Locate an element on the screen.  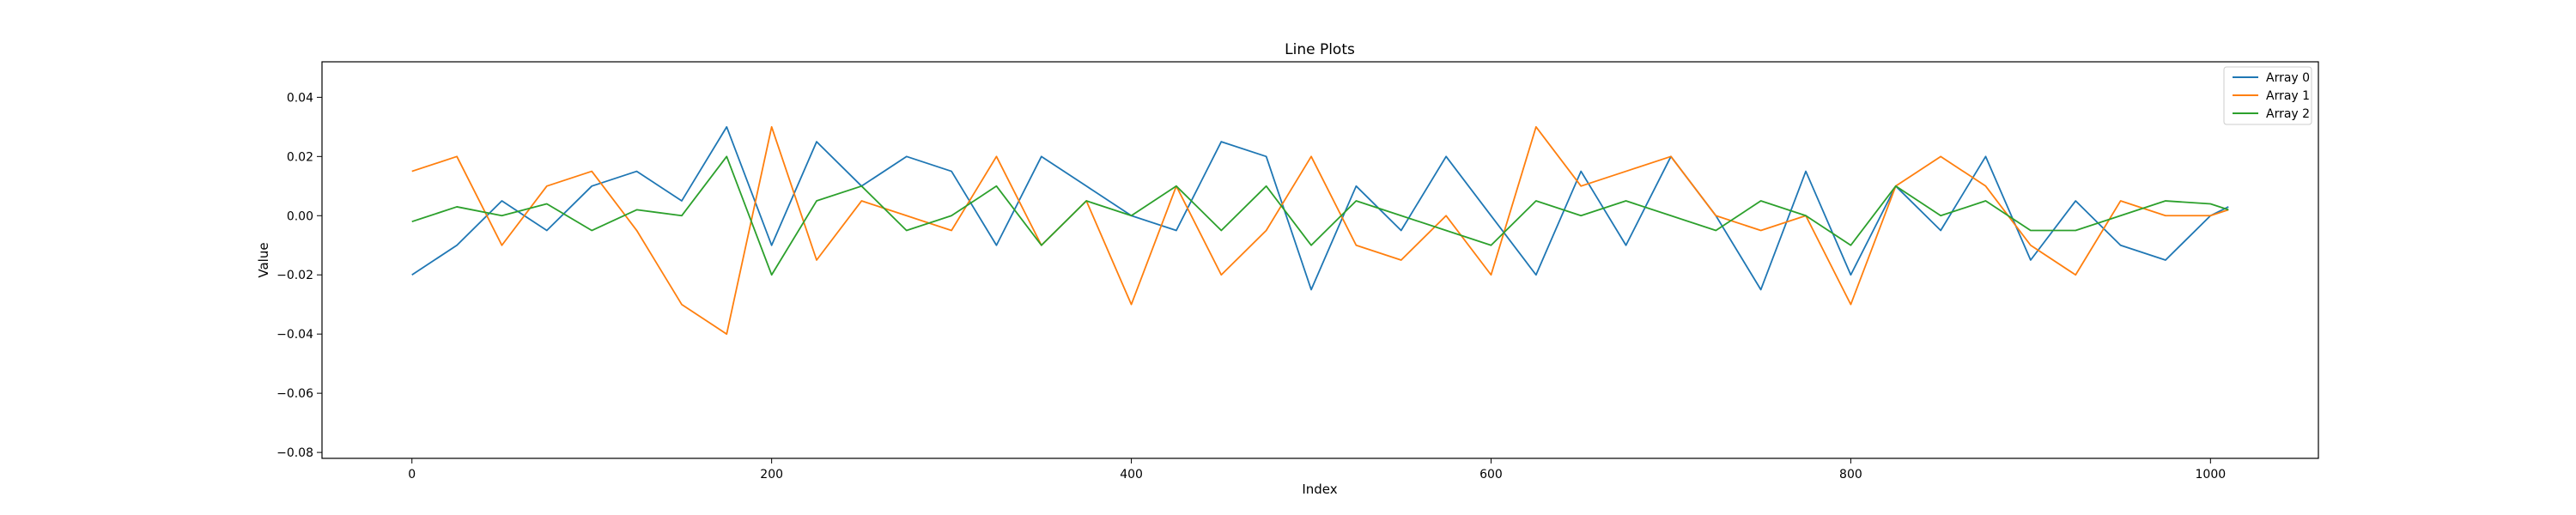
x-axis: 0 200 400 600 800 1000 is located at coordinates (1317, 470).